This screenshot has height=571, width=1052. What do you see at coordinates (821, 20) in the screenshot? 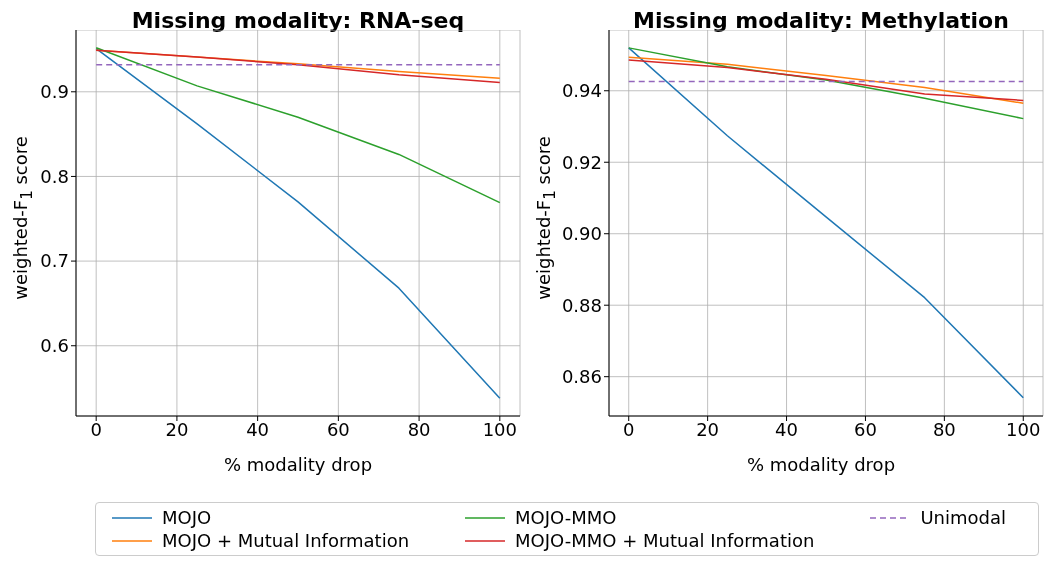
I see `chart-title: Missing modality: Methylation` at bounding box center [821, 20].